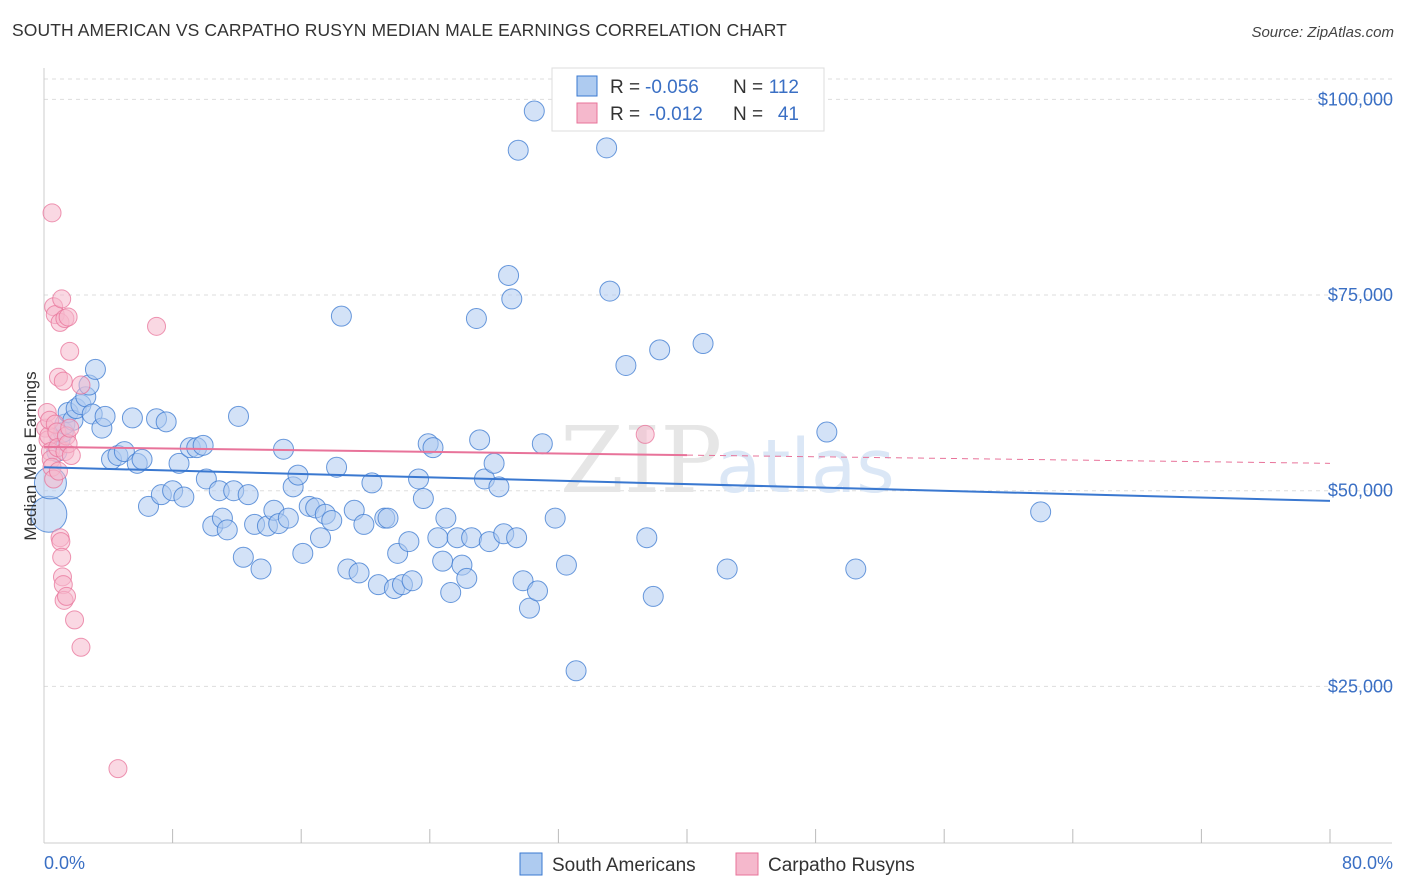 The width and height of the screenshot is (1406, 892). Describe the element at coordinates (587, 113) in the screenshot. I see `legend-swatch-pink` at that location.